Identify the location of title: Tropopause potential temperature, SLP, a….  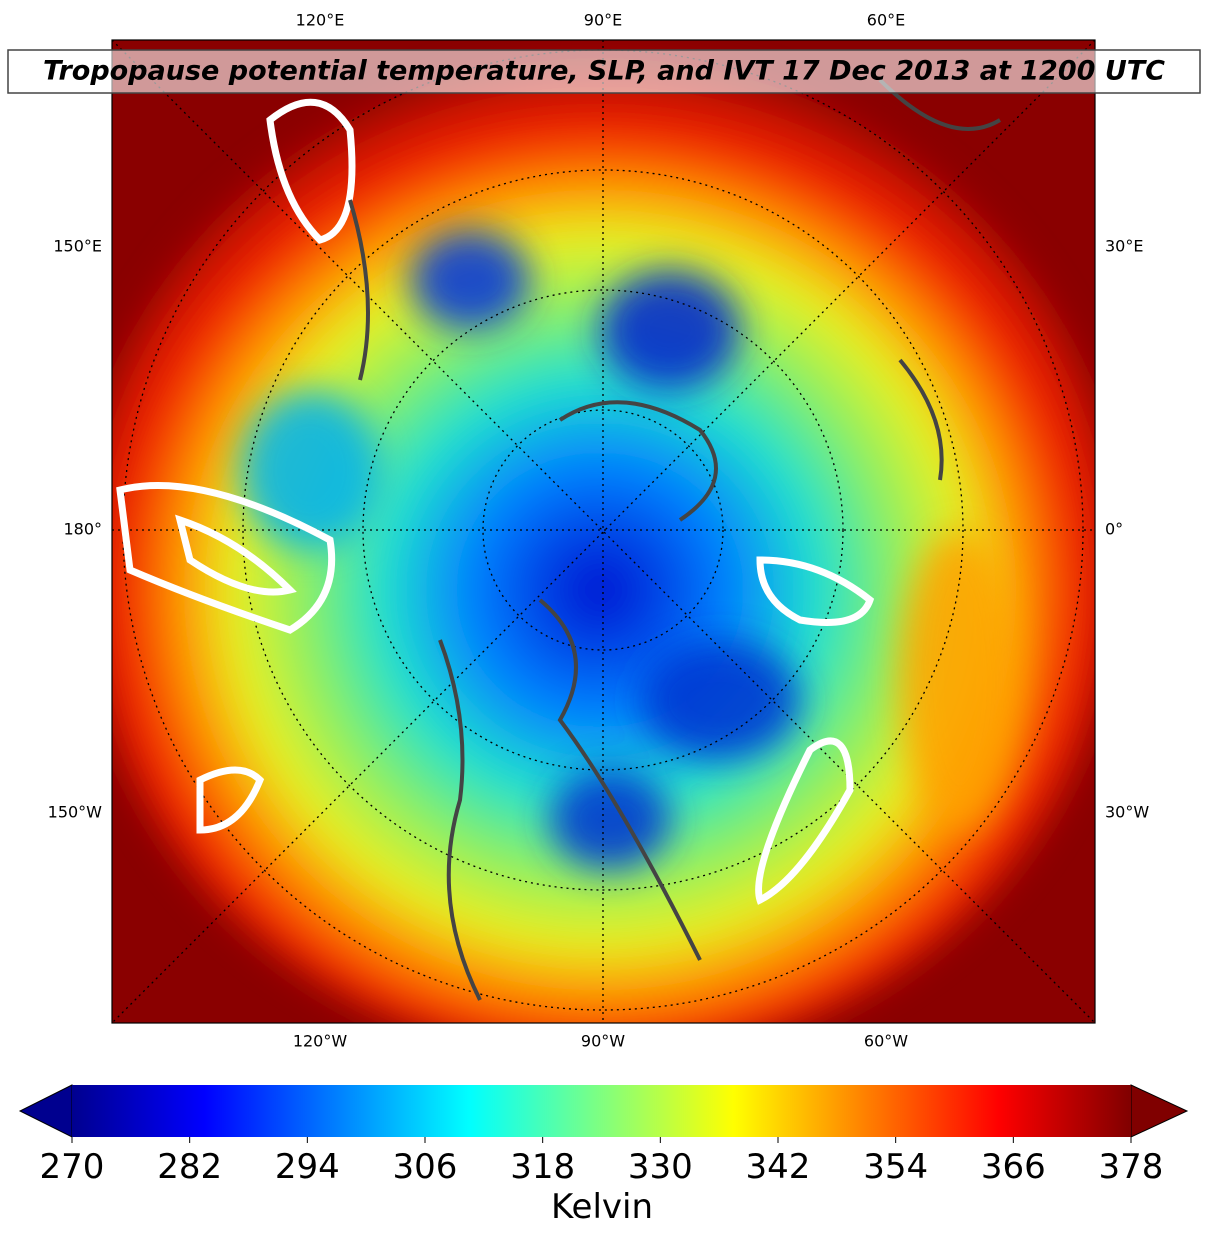
(604, 71).